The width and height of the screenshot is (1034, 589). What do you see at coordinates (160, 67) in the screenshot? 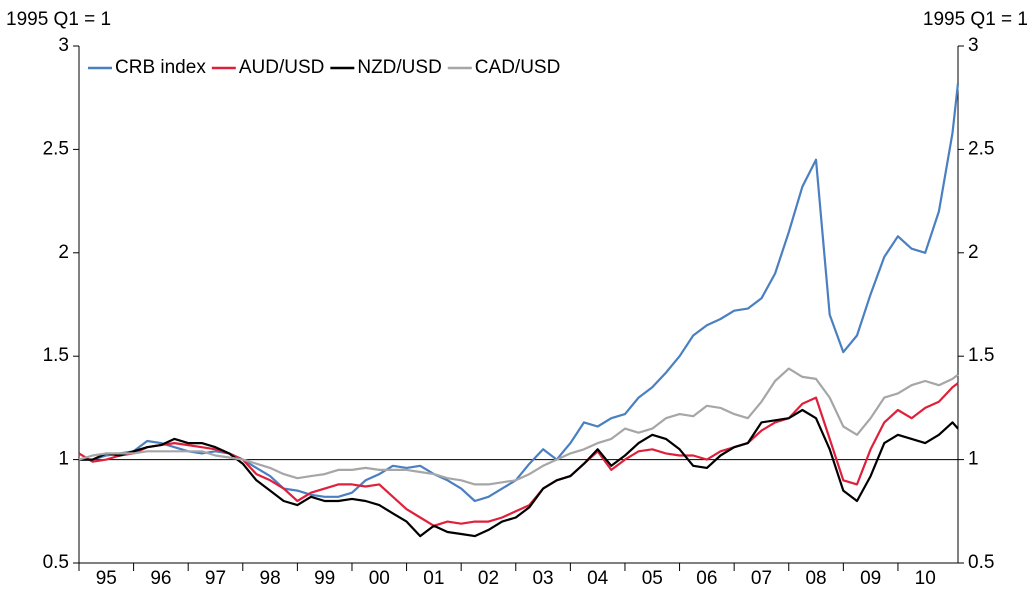
I see `legend-label: CRB index` at bounding box center [160, 67].